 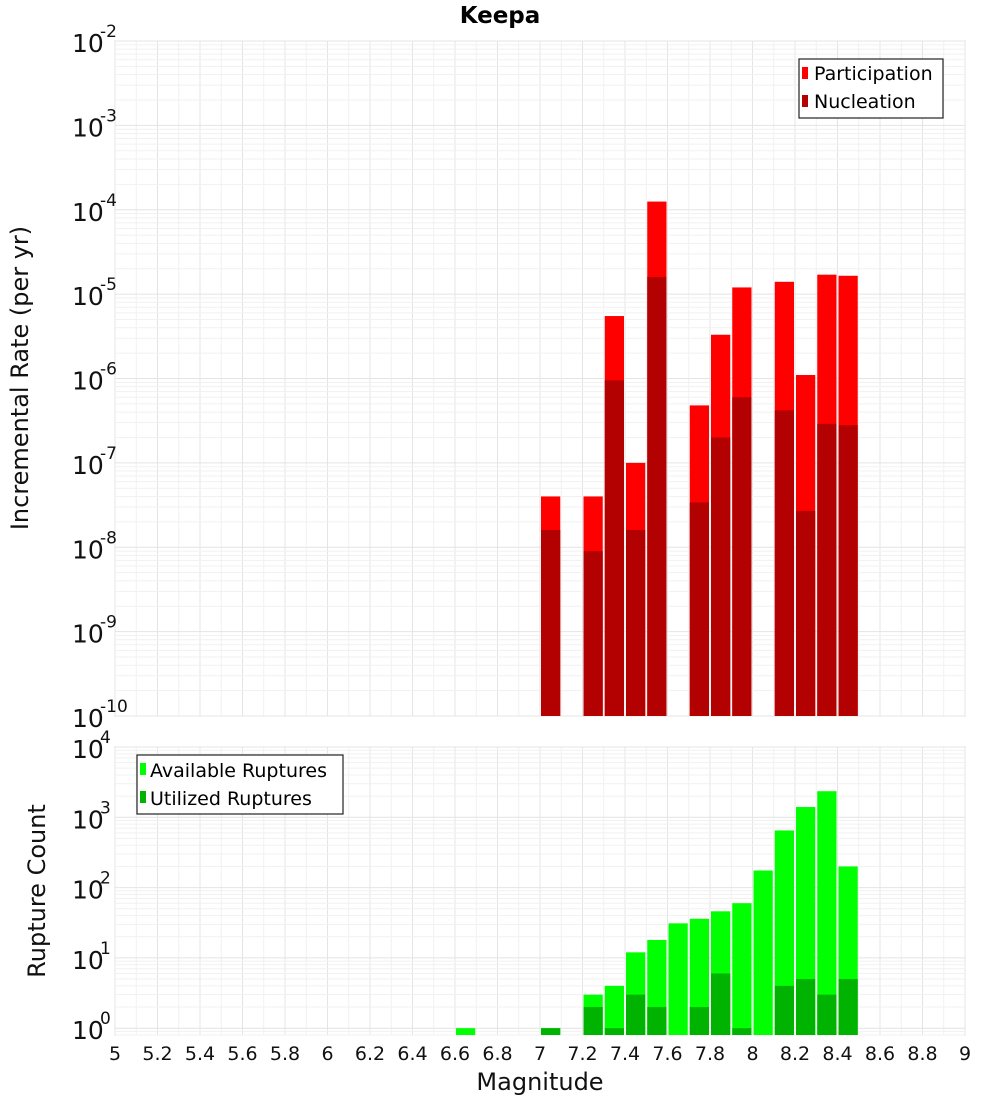 I want to click on x-tick-label: 6.2, so click(x=370, y=1054).